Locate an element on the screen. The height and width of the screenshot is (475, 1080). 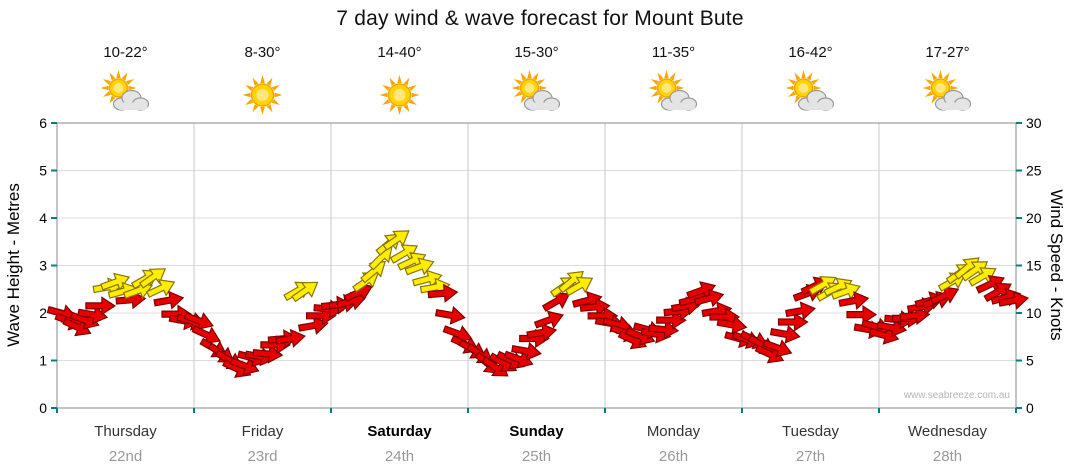
y-axis-right: 0 5 10 15 20 25 30 is located at coordinates (1029, 265).